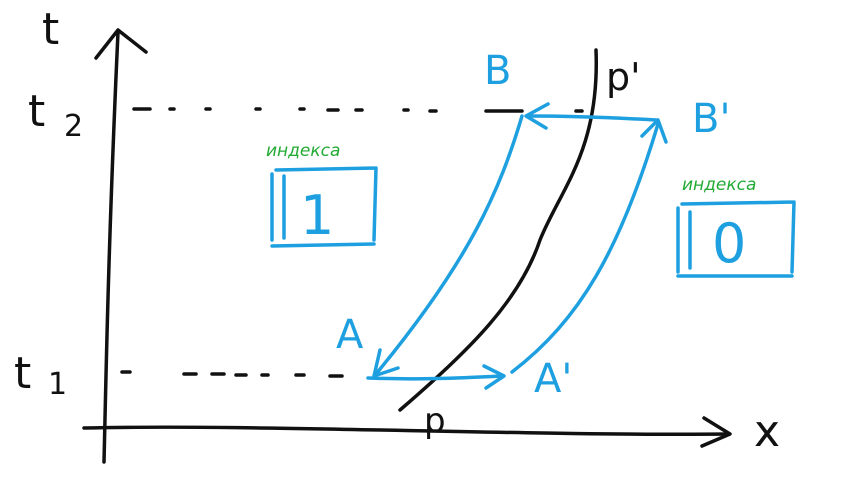 This screenshot has height=494, width=846. Describe the element at coordinates (494, 377) in the screenshot. I see `arrow-a-to-a-prime-head` at that location.